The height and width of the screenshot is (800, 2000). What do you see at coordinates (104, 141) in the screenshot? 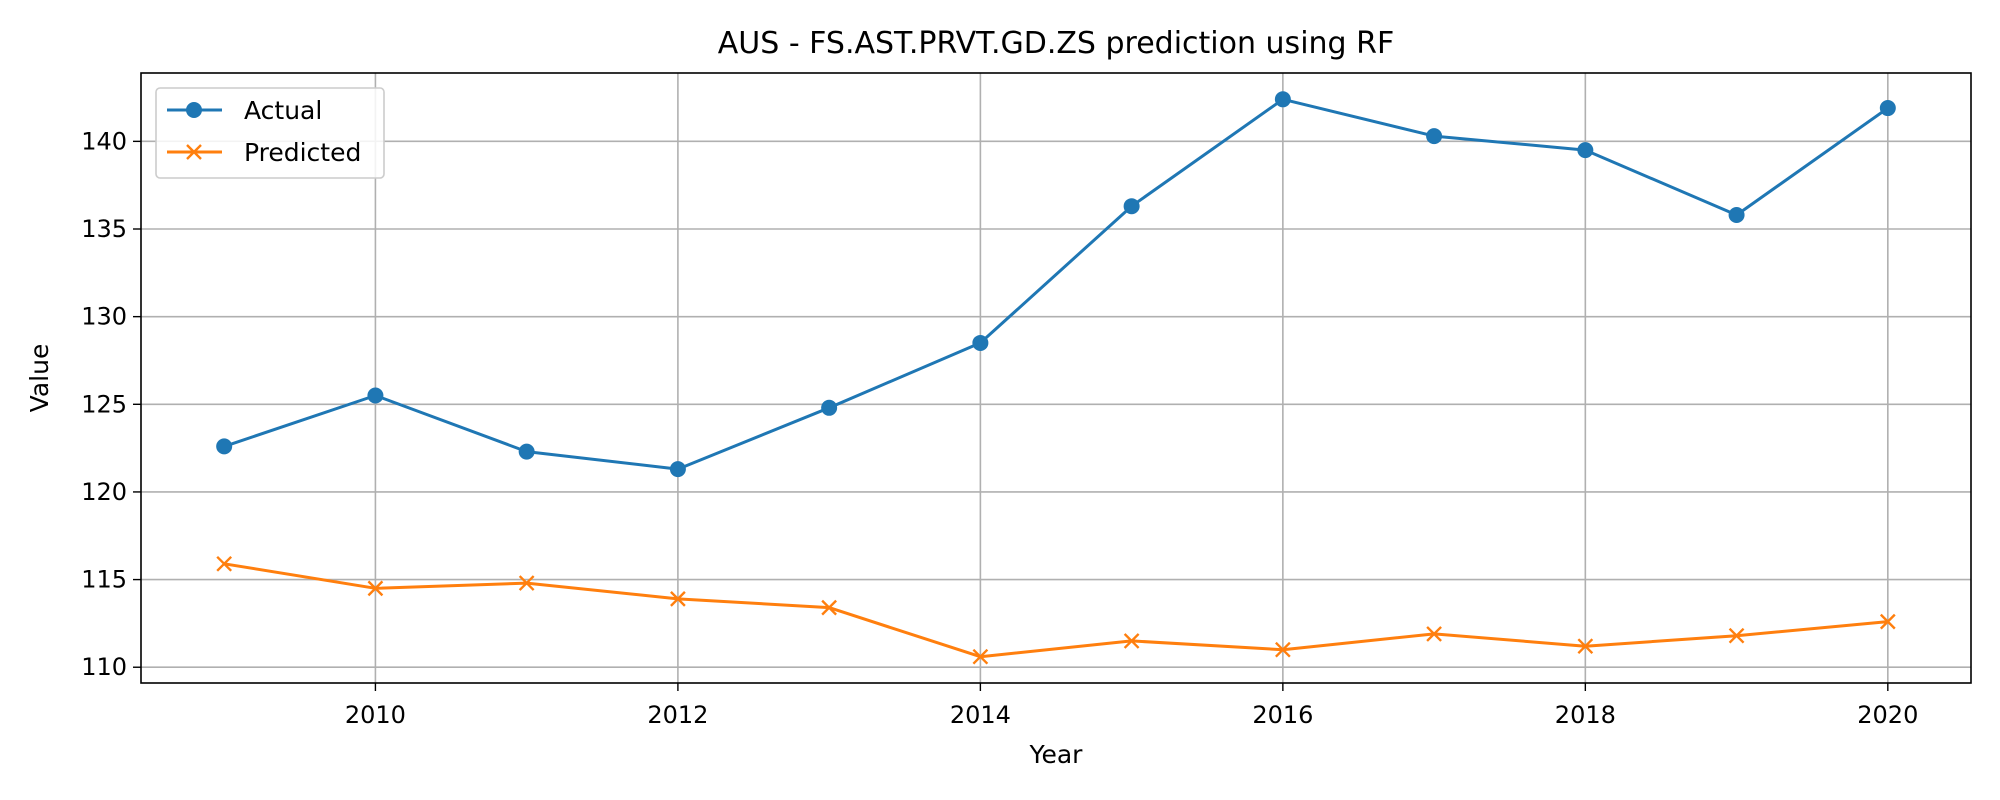
I see `y-tick-label: 140` at bounding box center [104, 141].